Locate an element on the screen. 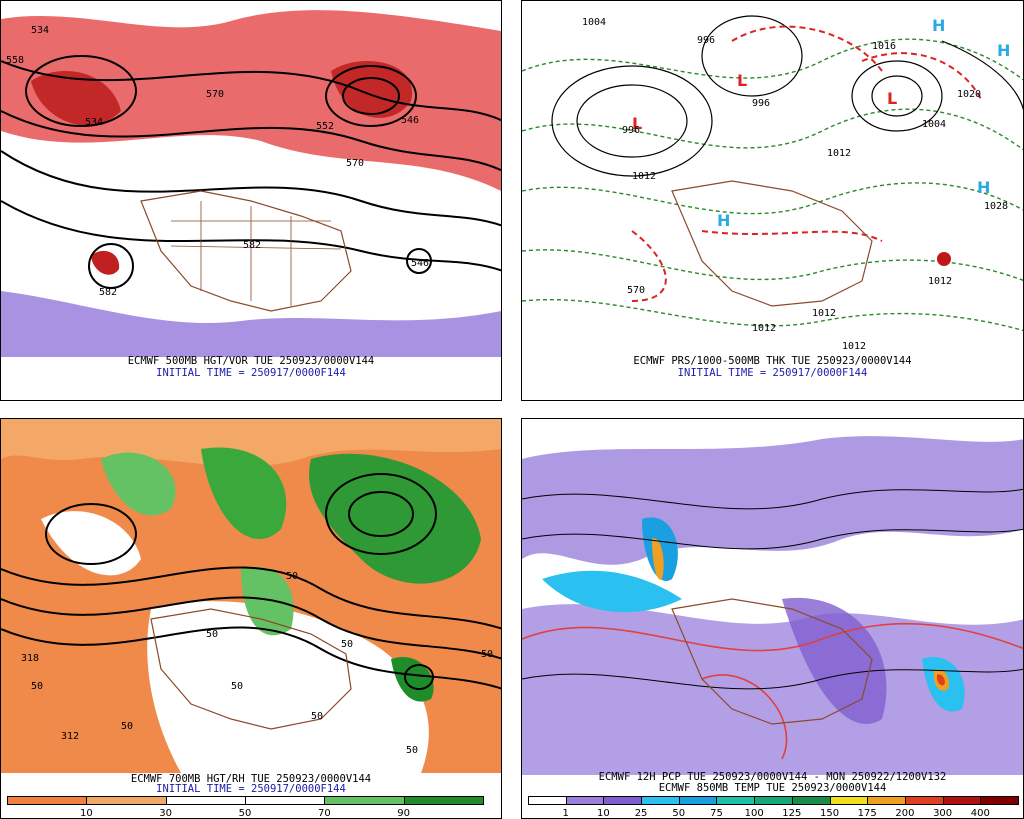 This screenshot has height=819, width=1024. colorbar-label: 30 is located at coordinates (166, 813).